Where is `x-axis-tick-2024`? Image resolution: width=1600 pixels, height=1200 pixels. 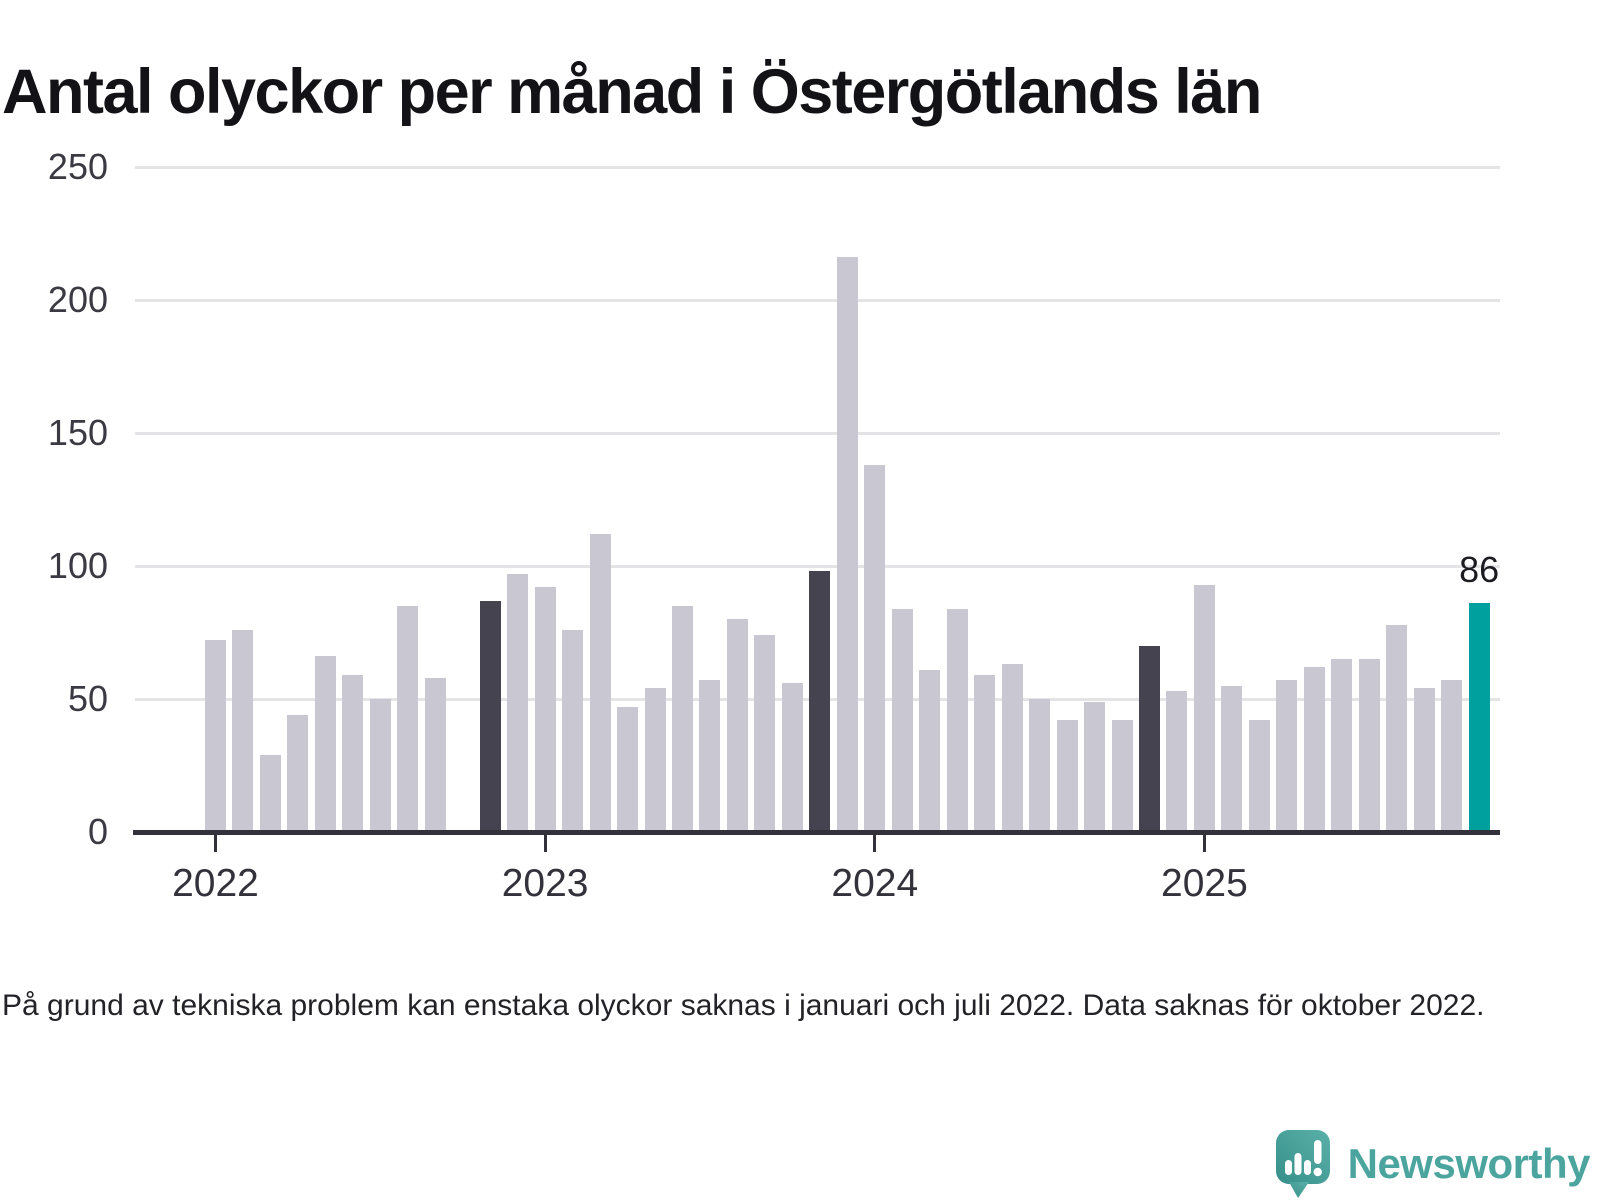
x-axis-tick-2024 is located at coordinates (875, 843).